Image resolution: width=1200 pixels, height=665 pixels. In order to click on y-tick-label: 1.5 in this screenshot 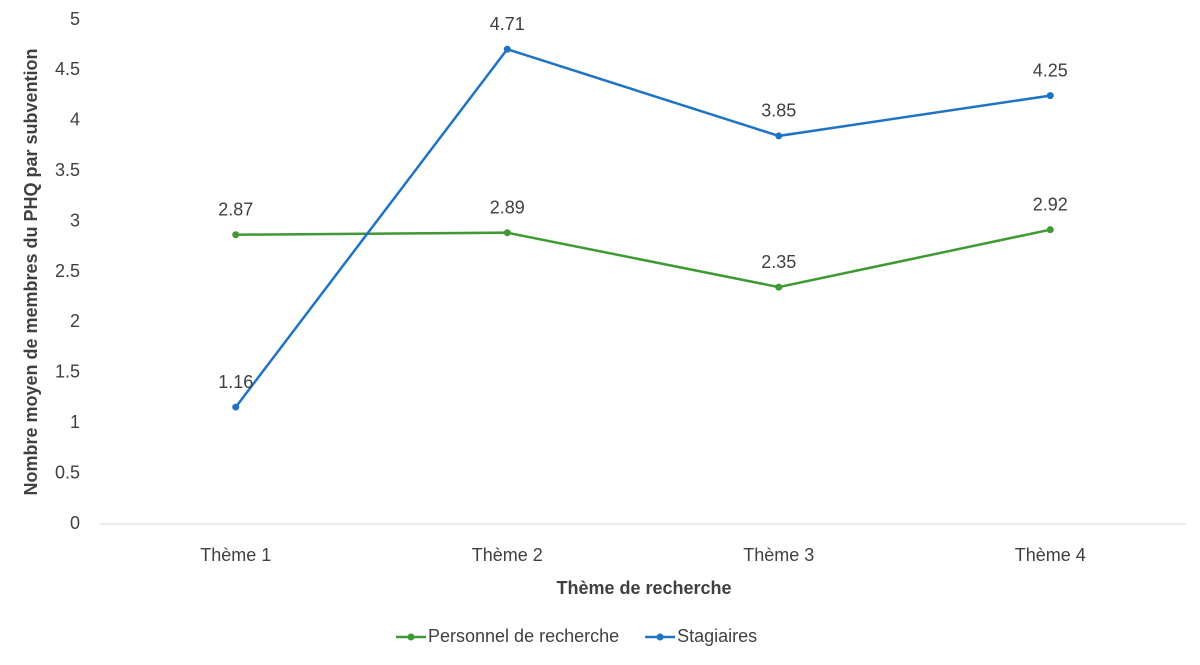, I will do `click(67, 372)`.